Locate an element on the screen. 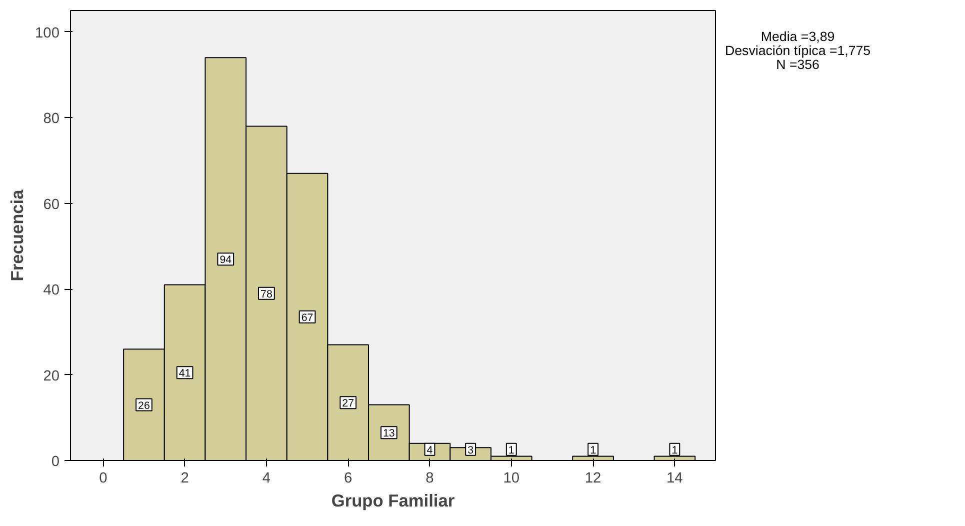  y-tick-label: 80 is located at coordinates (51, 119).